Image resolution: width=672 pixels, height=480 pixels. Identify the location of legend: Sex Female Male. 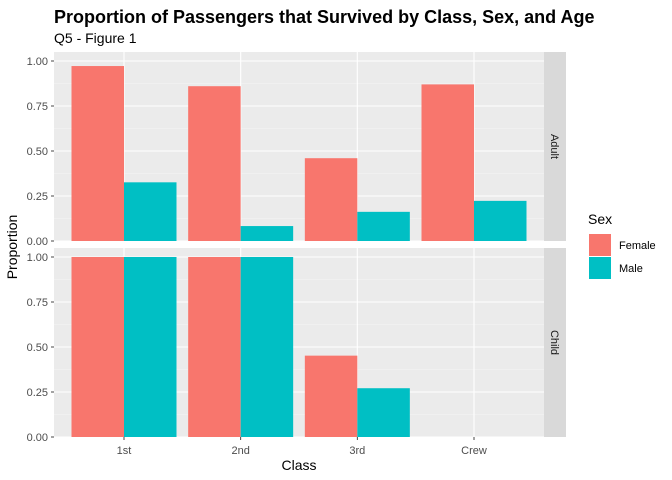
(622, 245).